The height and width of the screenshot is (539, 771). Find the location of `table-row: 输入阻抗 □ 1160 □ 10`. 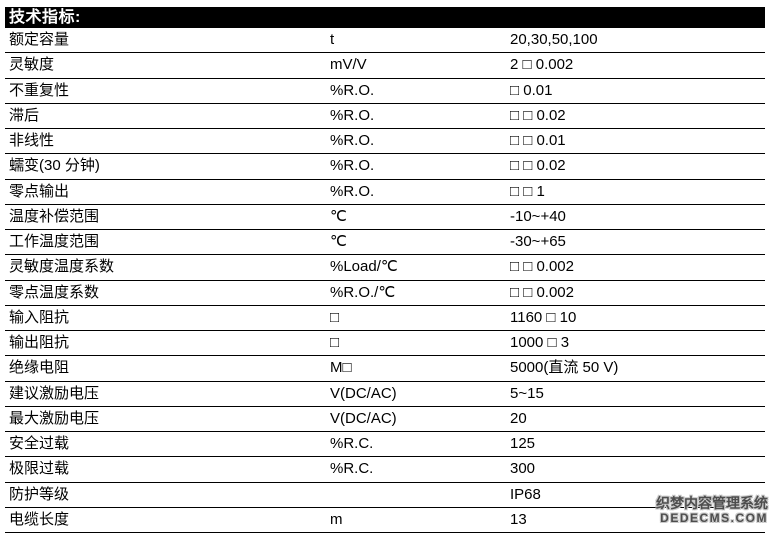

table-row: 输入阻抗 □ 1160 □ 10 is located at coordinates (385, 318).